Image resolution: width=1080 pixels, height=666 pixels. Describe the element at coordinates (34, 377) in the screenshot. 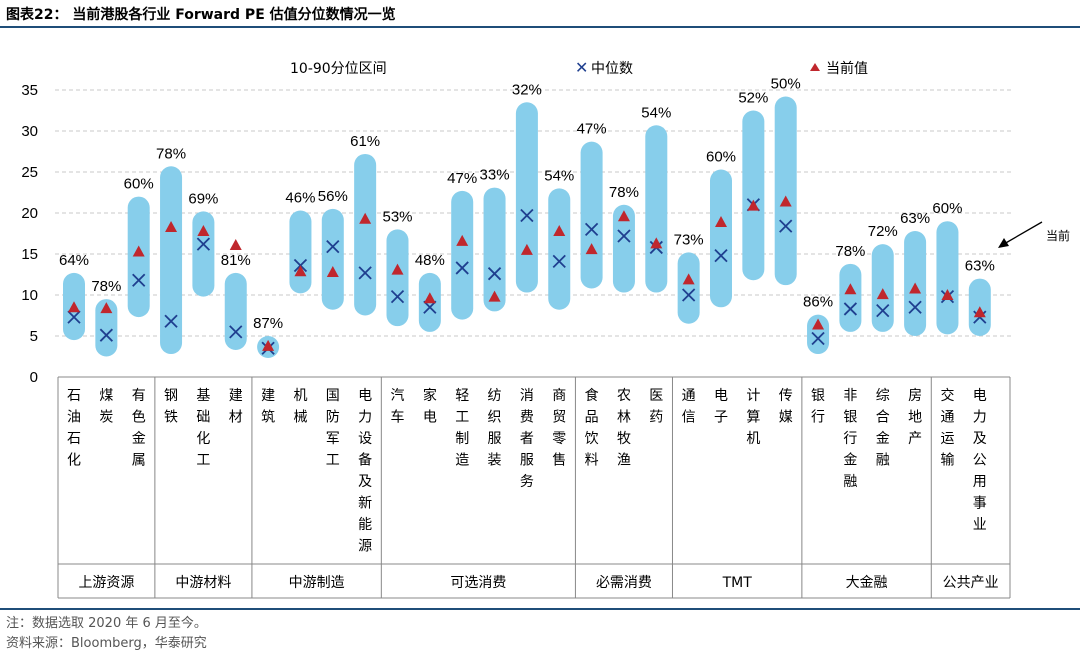

I see `y-tick-label: 0` at that location.